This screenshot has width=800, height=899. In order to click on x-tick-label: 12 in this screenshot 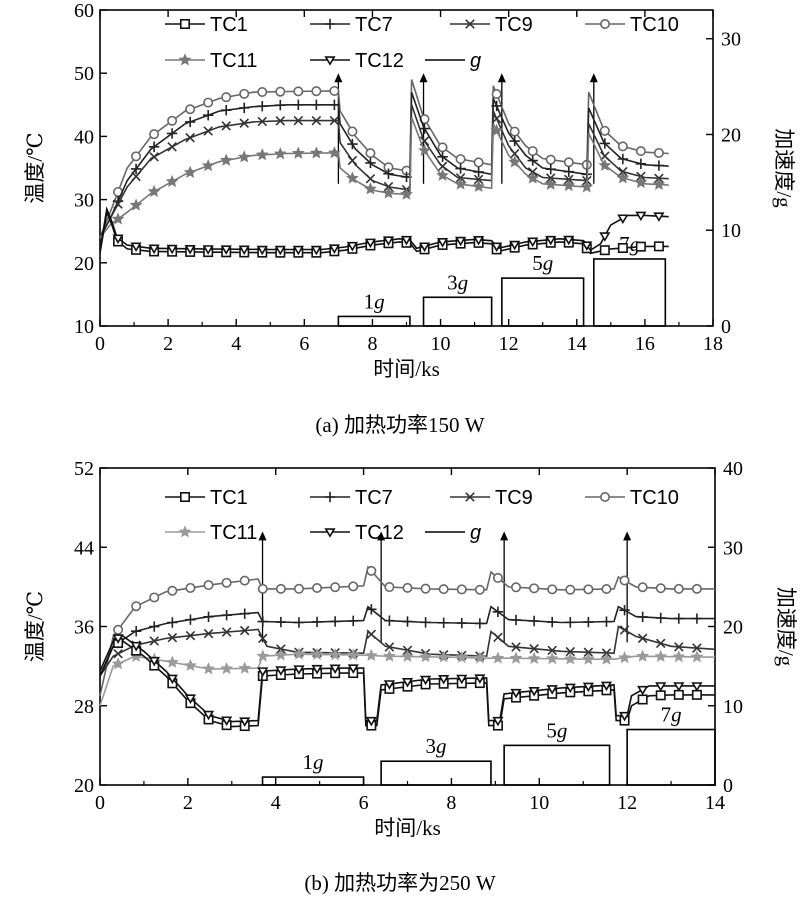, I will do `click(627, 803)`.